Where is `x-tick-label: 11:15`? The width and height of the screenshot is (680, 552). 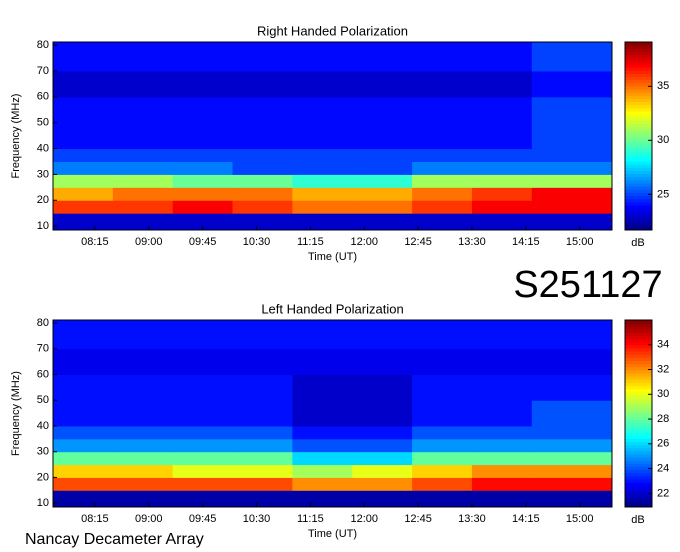 x-tick-label: 11:15 is located at coordinates (310, 519).